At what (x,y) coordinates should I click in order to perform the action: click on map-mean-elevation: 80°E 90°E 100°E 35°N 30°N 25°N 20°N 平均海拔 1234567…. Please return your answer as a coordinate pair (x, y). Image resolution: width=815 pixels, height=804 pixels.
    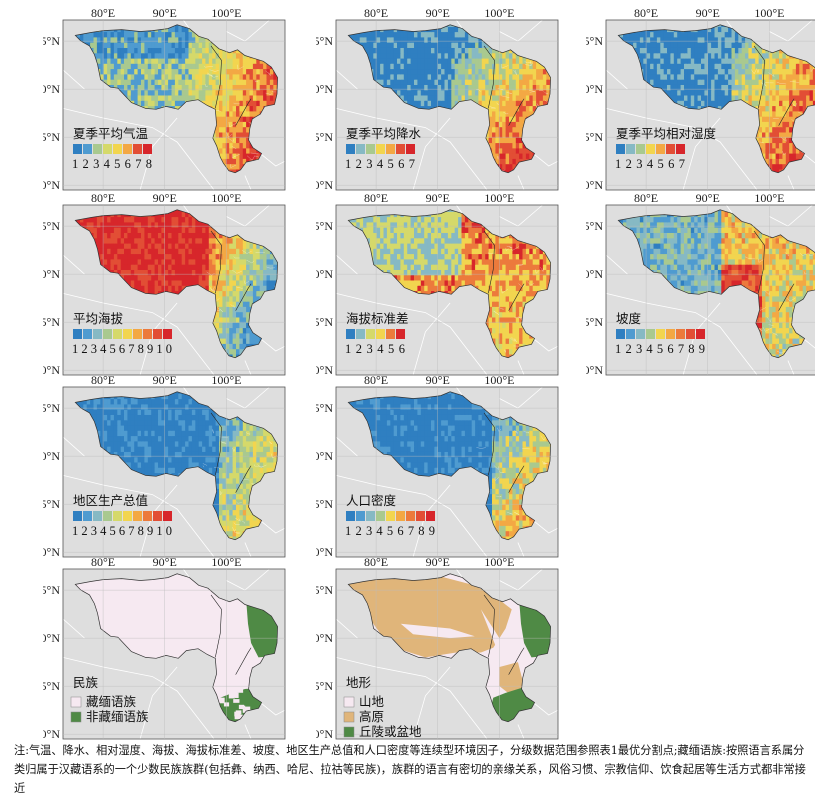
    Looking at the image, I should click on (164, 285).